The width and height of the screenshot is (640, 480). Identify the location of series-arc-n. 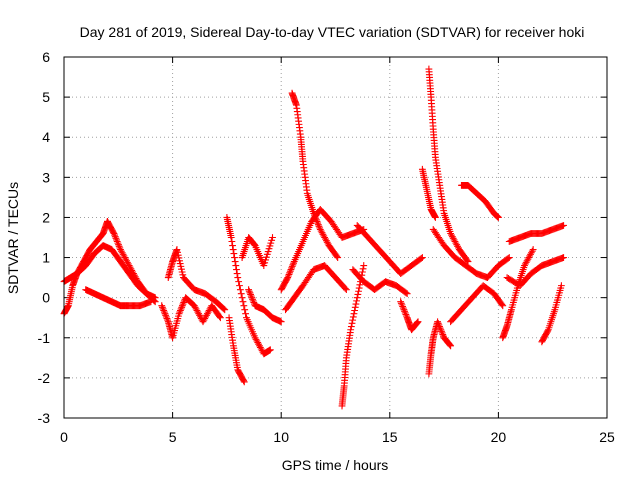
(353, 336).